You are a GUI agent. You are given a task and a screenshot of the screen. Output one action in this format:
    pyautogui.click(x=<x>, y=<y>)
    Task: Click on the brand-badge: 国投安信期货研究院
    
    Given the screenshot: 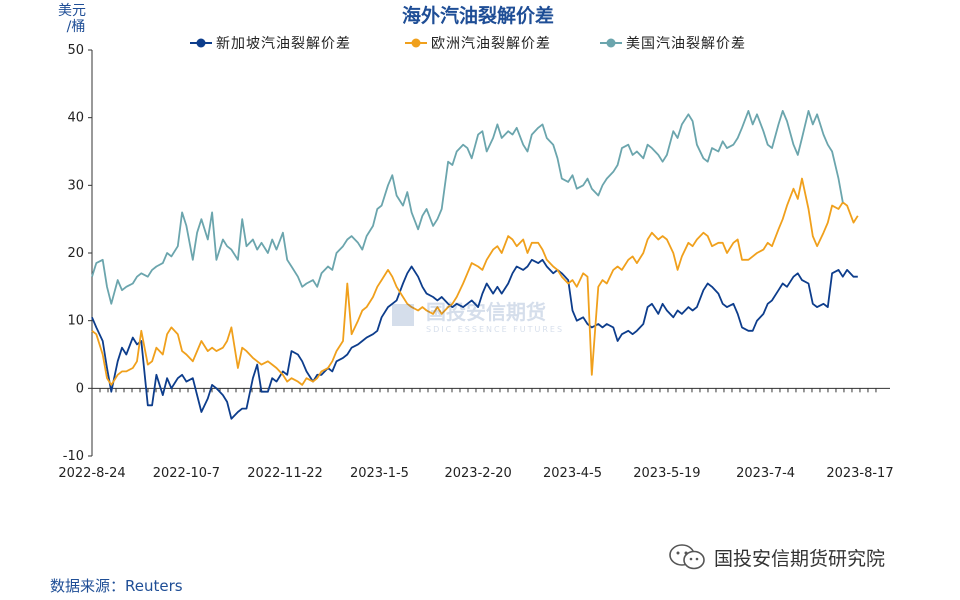 What is the action you would take?
    pyautogui.click(x=776, y=557)
    